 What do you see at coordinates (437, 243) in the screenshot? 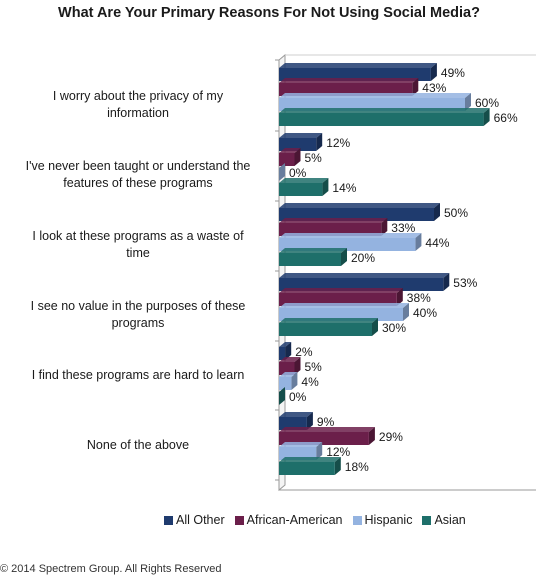
I see `data-label: 44%` at bounding box center [437, 243].